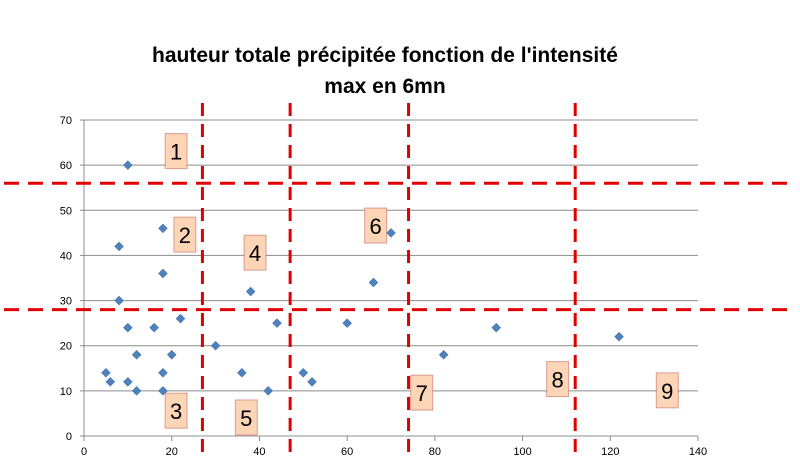  Describe the element at coordinates (69, 437) in the screenshot. I see `y-tick-label: 0` at that location.